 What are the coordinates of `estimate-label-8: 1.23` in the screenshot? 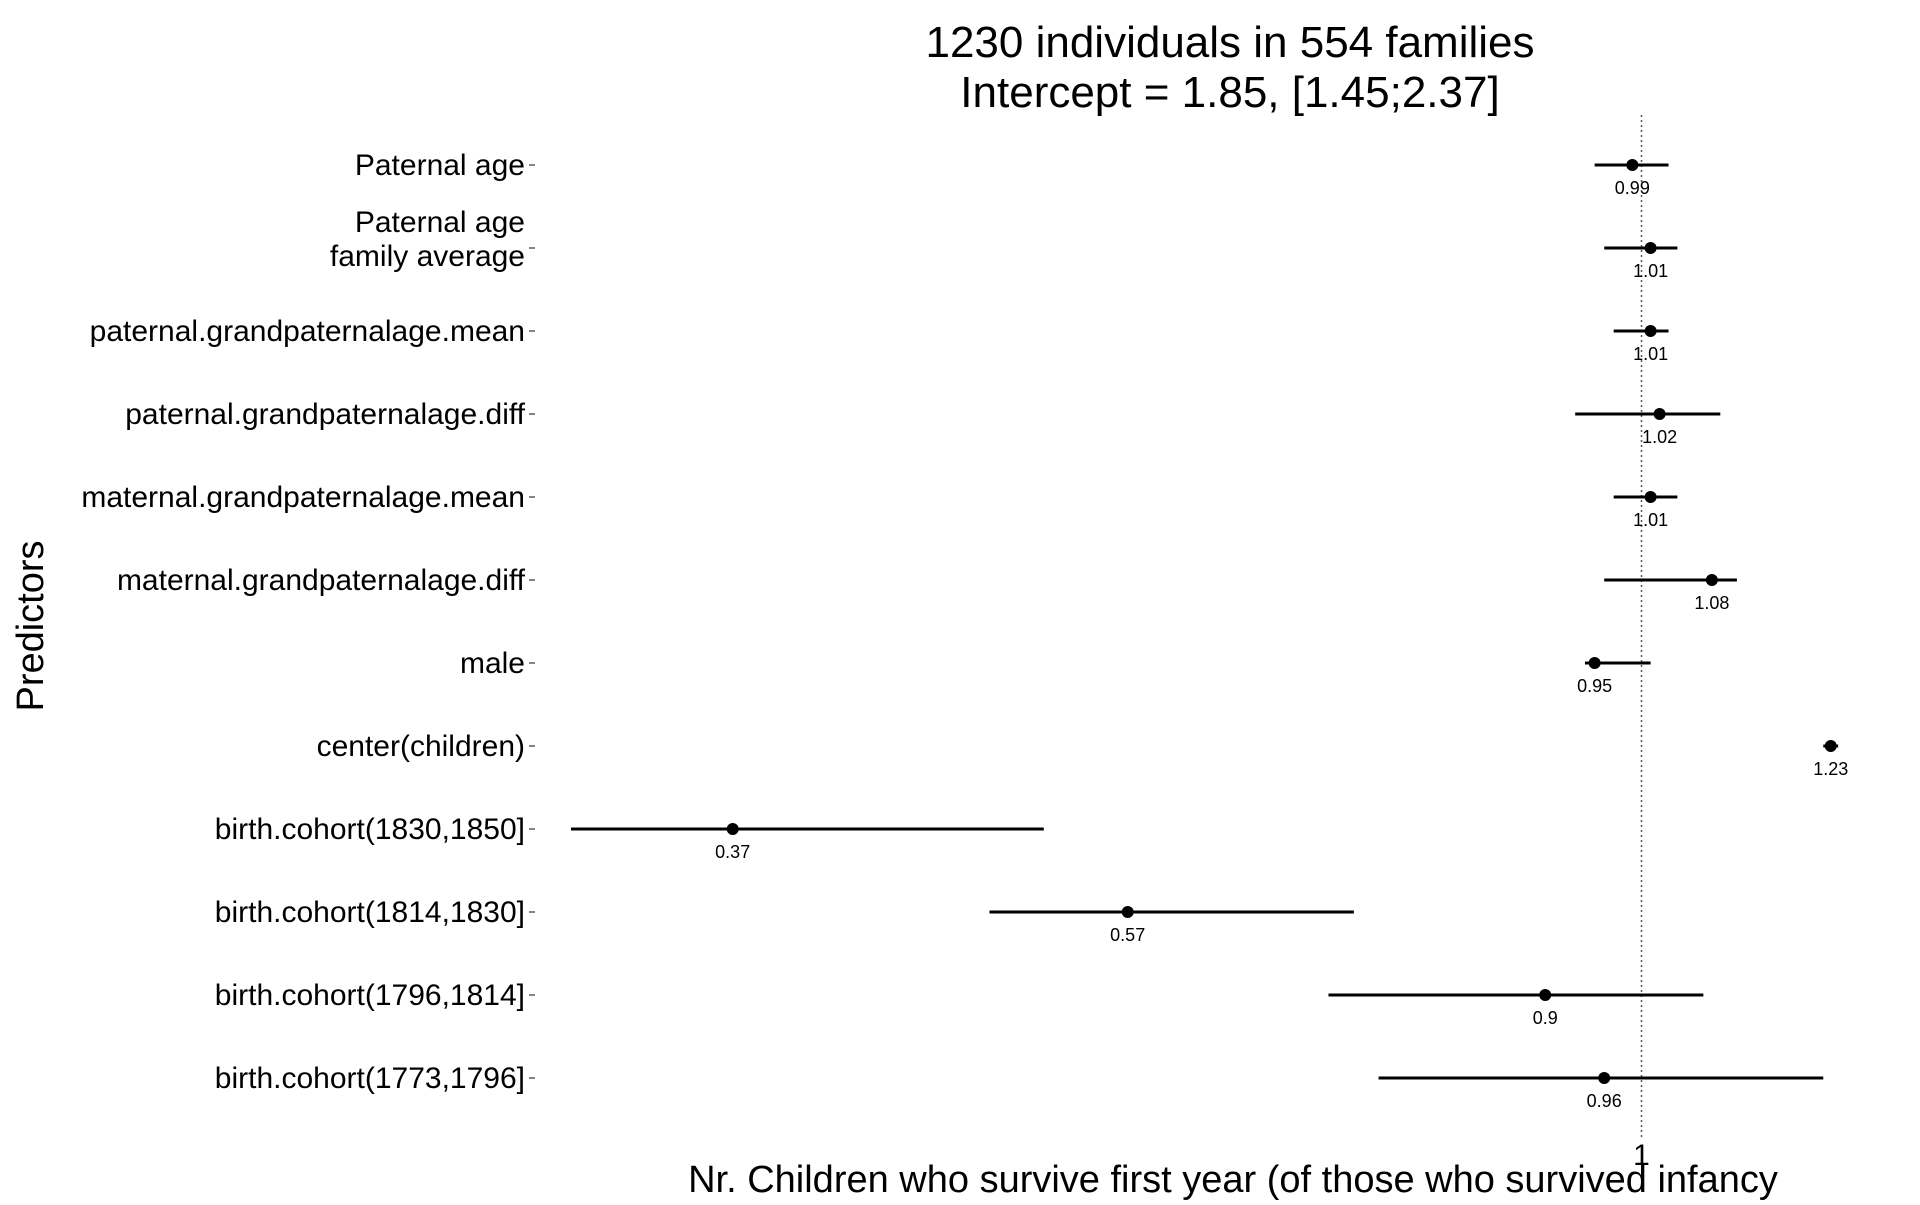 It's located at (1830, 769).